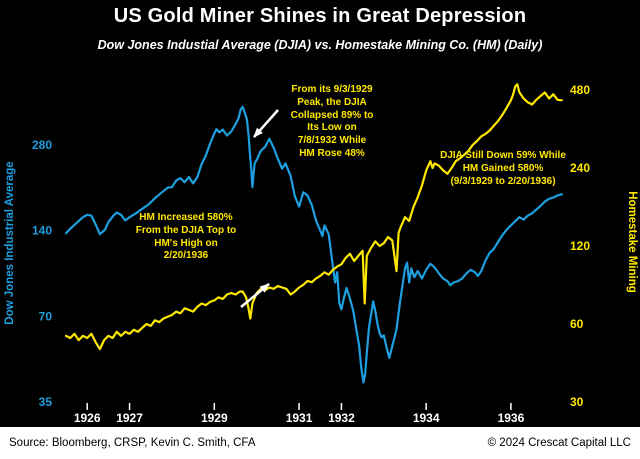 This screenshot has width=640, height=459. What do you see at coordinates (580, 90) in the screenshot?
I see `right-tick-label: 480` at bounding box center [580, 90].